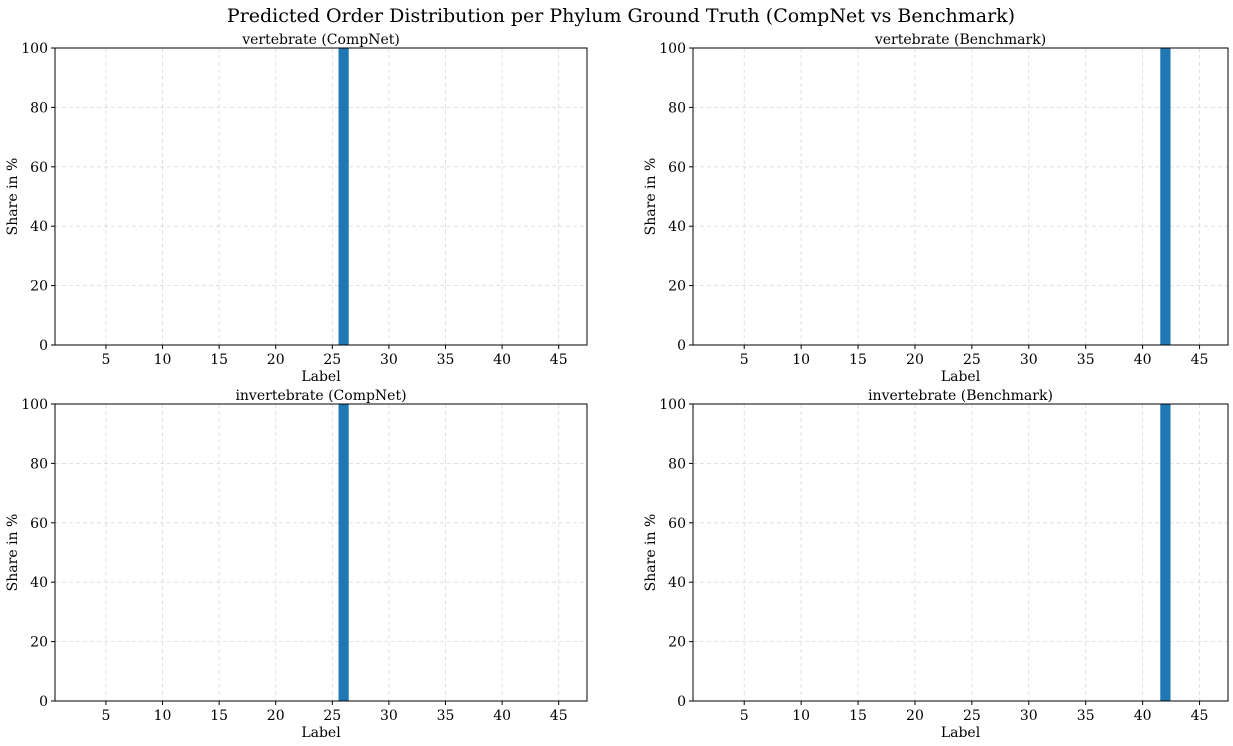 The height and width of the screenshot is (746, 1233). What do you see at coordinates (320, 396) in the screenshot?
I see `subplot-title: invertebrate (CompNet)` at bounding box center [320, 396].